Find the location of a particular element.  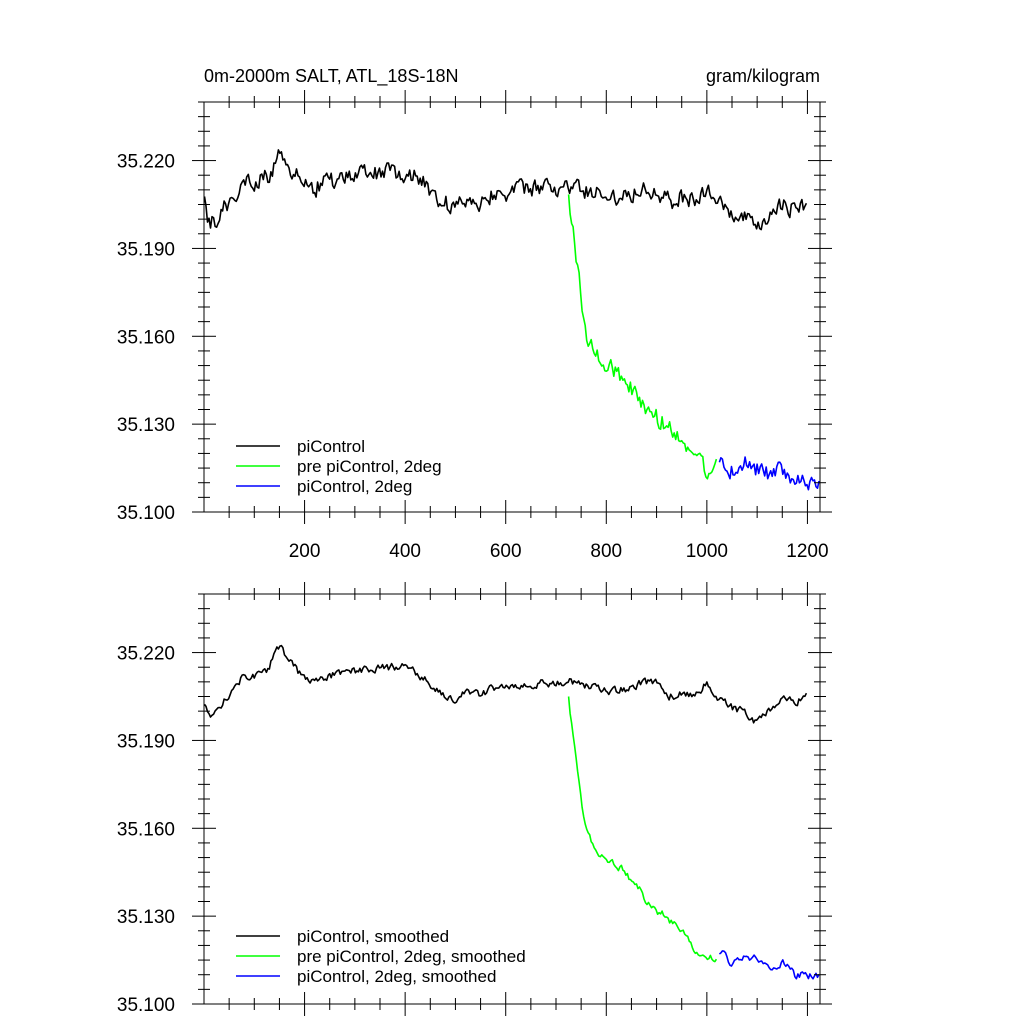

chart-title-units: gram/kilogram is located at coordinates (763, 76).